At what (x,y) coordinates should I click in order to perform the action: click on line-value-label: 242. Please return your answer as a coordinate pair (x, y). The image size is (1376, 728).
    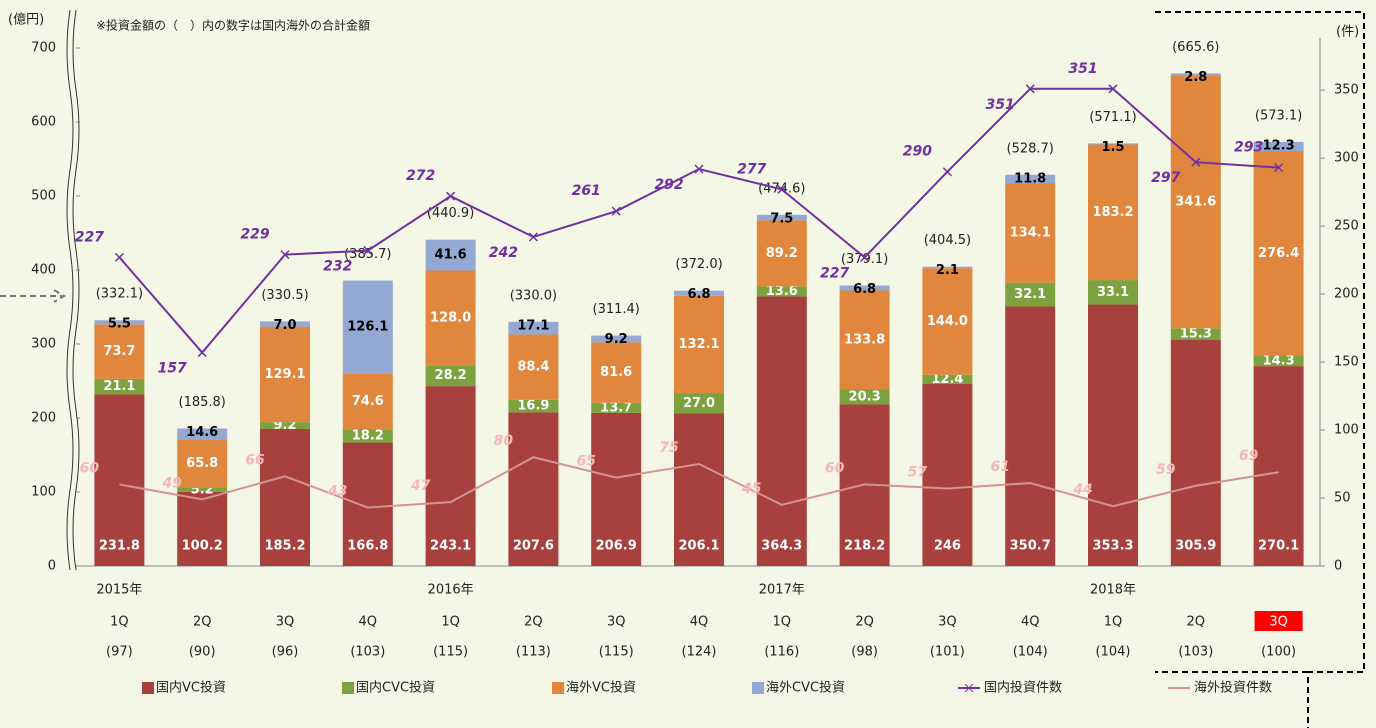
    Looking at the image, I should click on (503, 253).